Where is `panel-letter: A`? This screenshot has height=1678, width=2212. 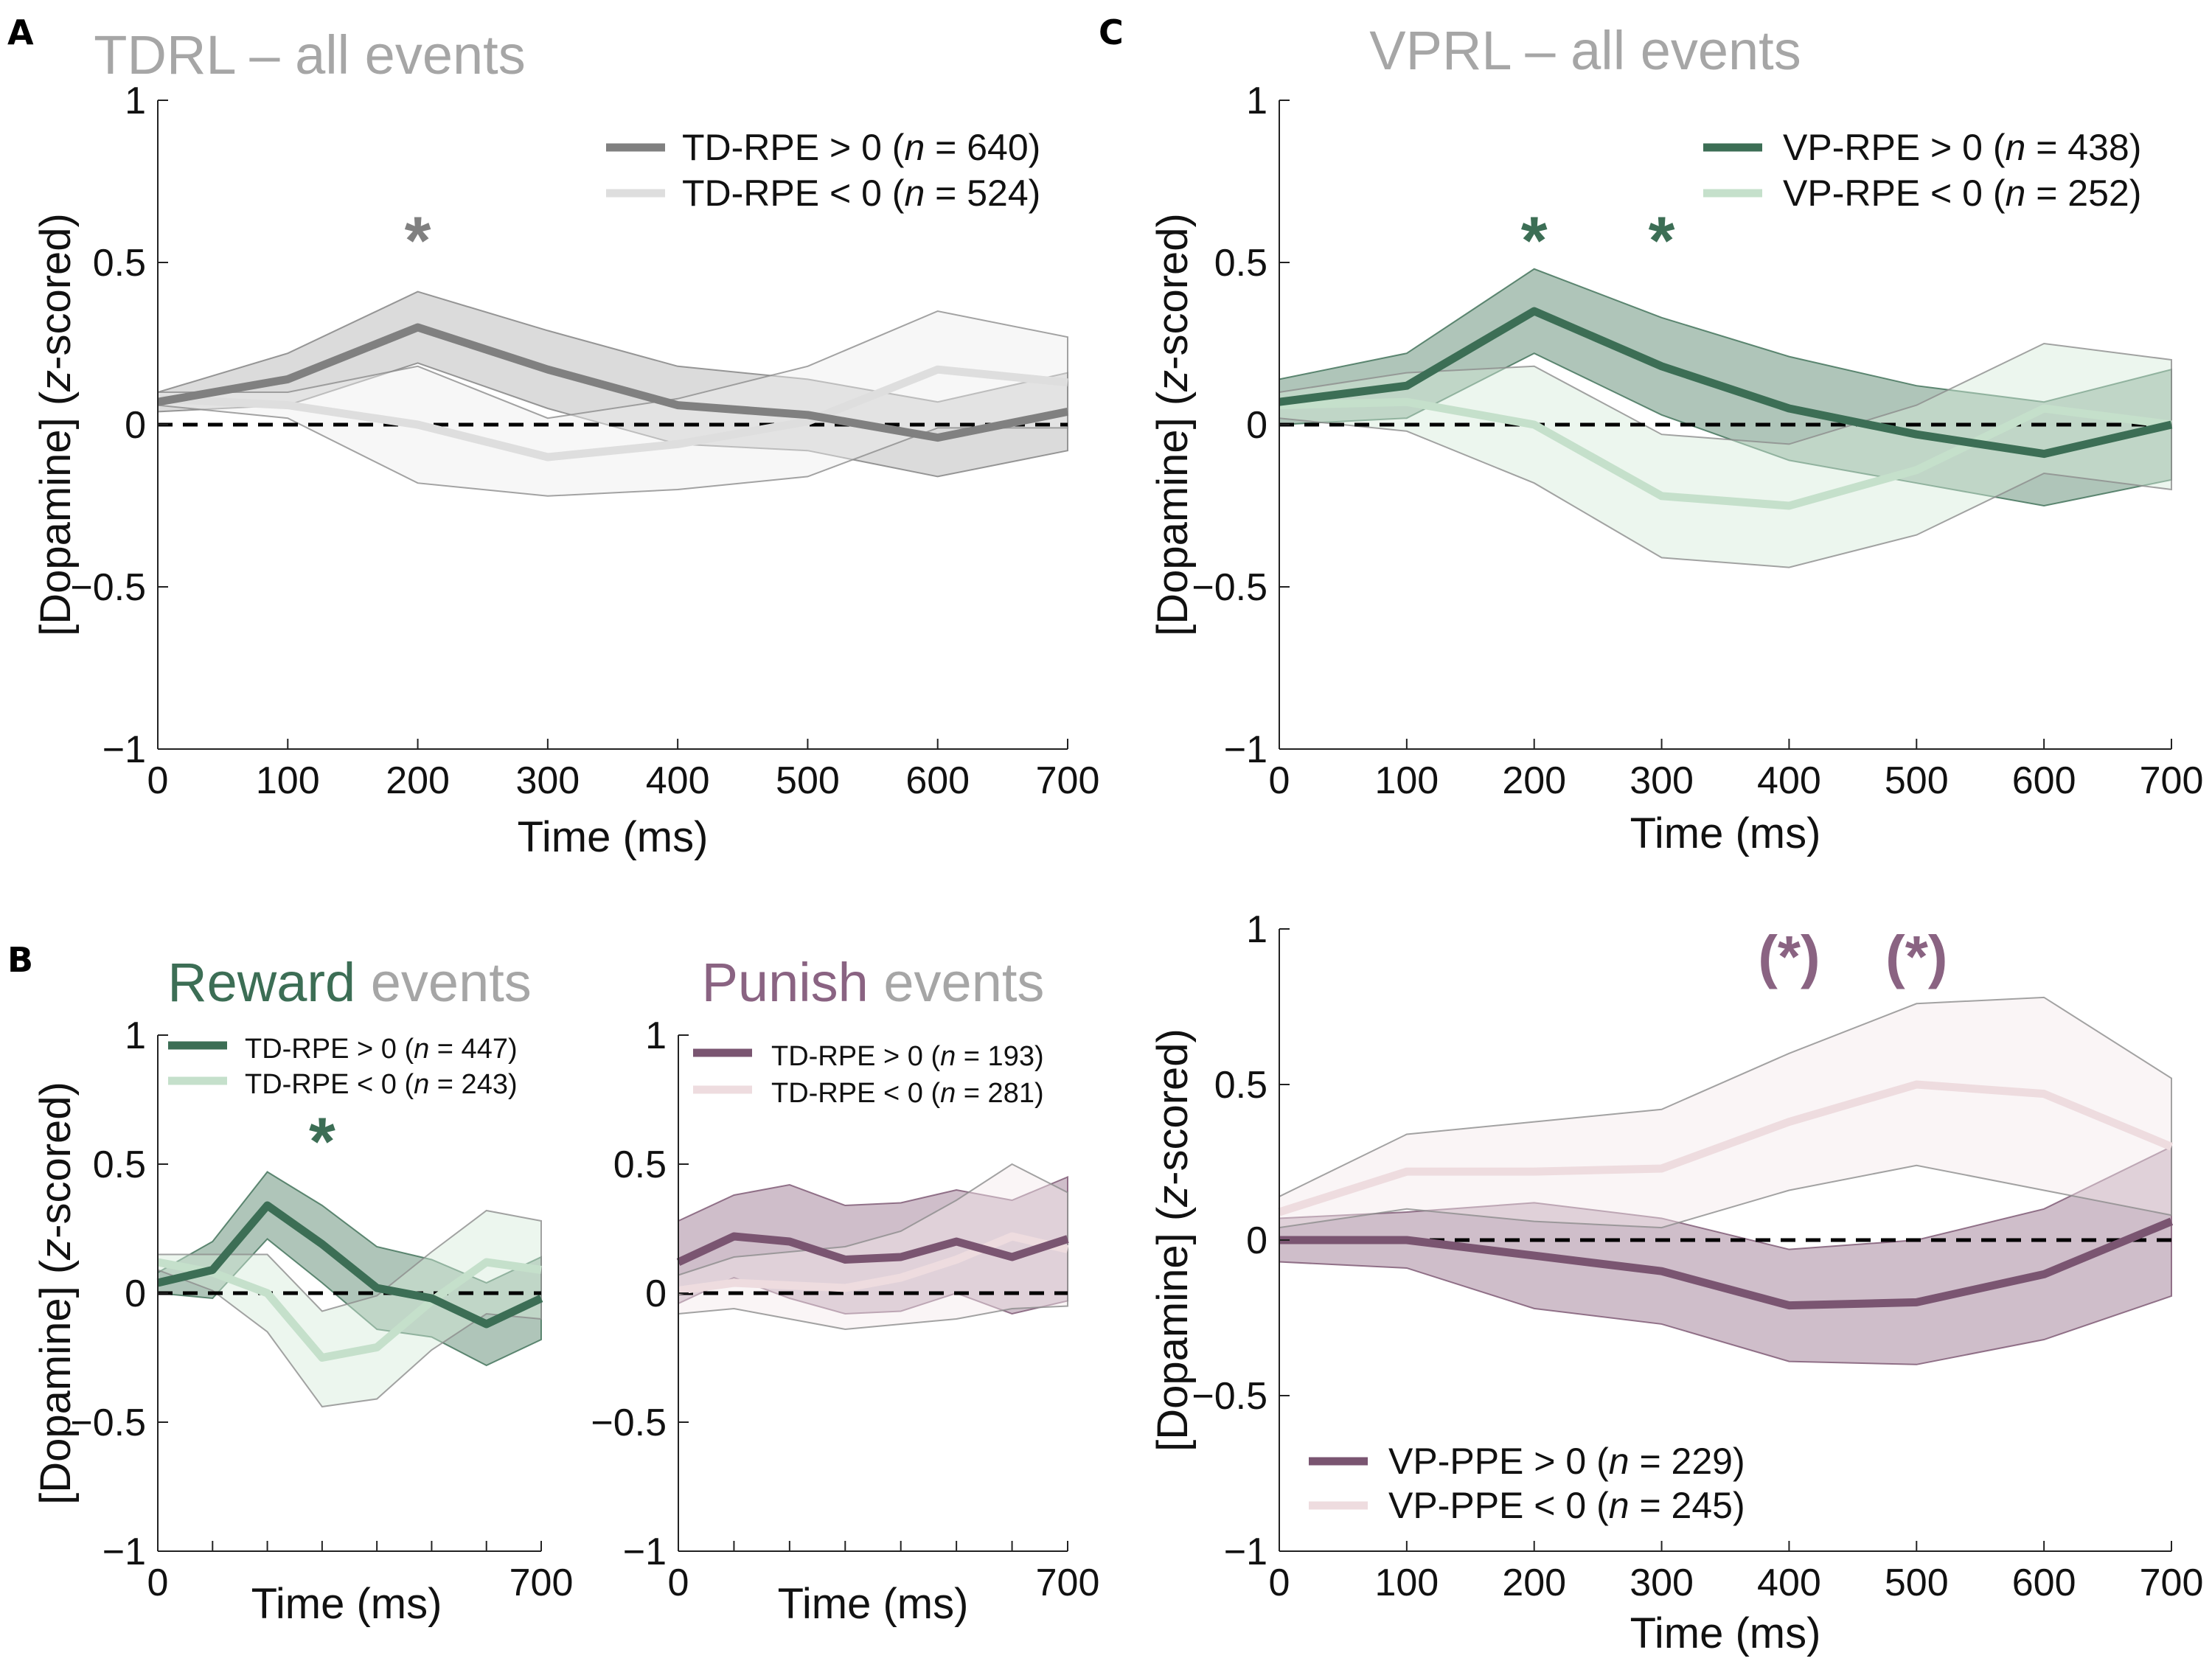
panel-letter: A is located at coordinates (20, 32).